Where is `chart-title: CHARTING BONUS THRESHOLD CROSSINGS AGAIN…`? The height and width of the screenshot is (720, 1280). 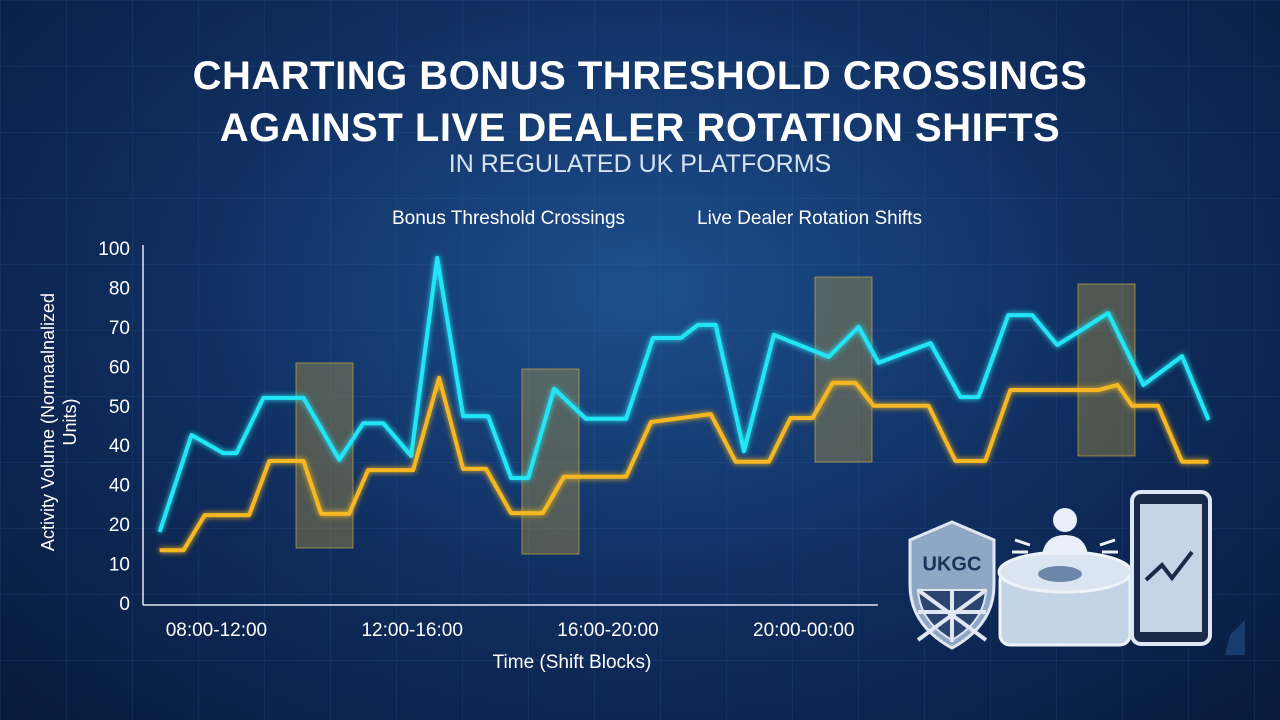
chart-title: CHARTING BONUS THRESHOLD CROSSINGS AGAIN… is located at coordinates (640, 102).